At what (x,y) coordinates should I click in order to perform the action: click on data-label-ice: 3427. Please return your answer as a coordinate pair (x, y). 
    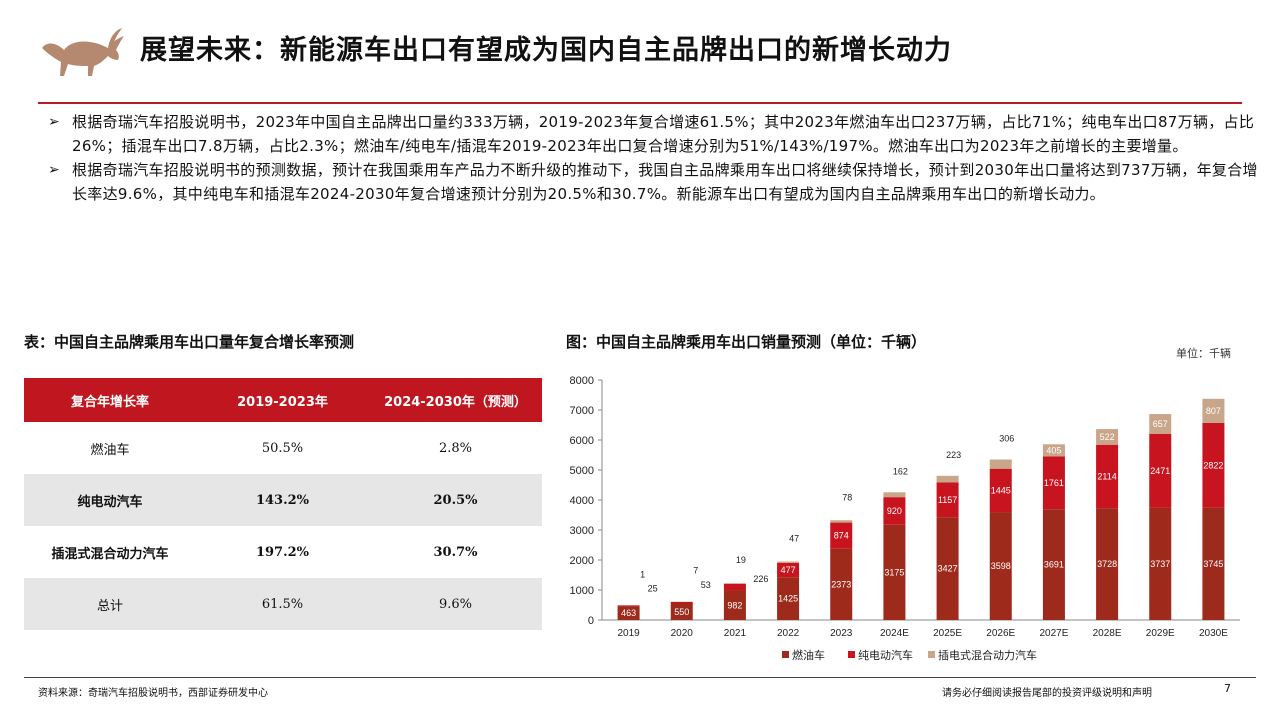
    Looking at the image, I should click on (948, 569).